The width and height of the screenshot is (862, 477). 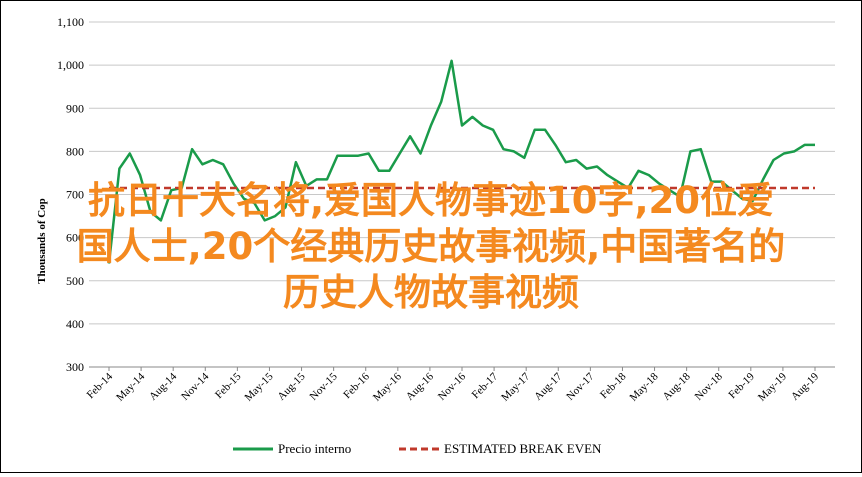 I want to click on x-tick-label: Feb-18, so click(x=613, y=385).